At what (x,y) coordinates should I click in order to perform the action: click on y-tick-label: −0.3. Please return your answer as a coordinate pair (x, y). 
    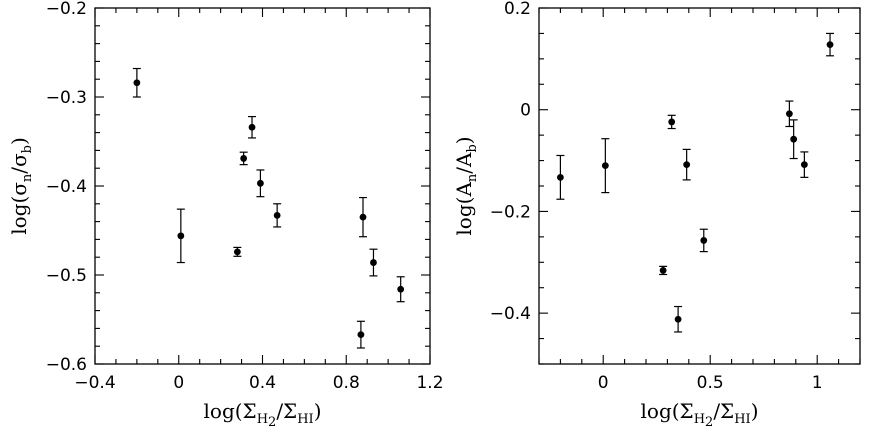
    Looking at the image, I should click on (66, 98).